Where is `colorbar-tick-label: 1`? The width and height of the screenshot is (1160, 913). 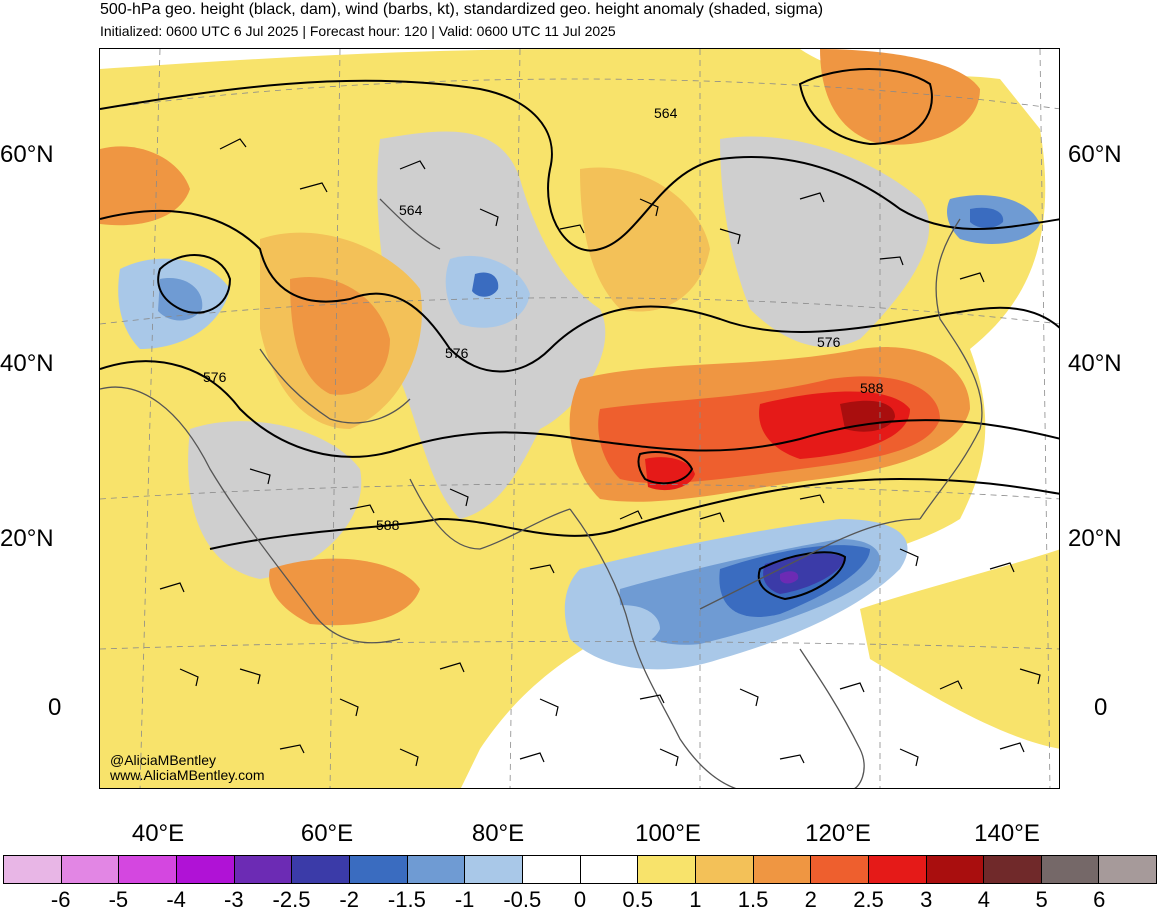 colorbar-tick-label: 1 is located at coordinates (695, 899).